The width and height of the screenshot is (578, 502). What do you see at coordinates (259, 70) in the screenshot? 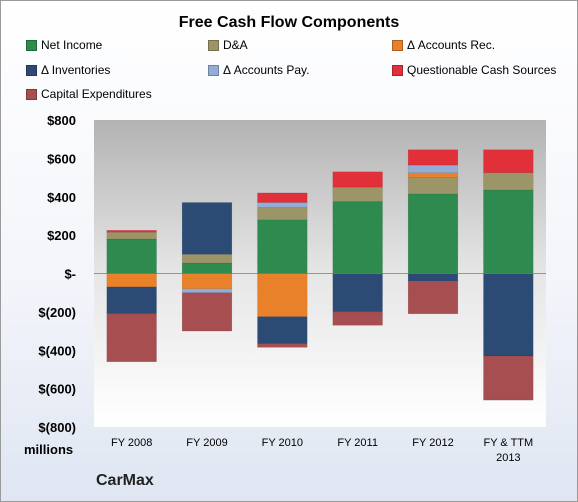
I see `legend-item-accounts-pay: Δ Accounts Pay.` at bounding box center [259, 70].